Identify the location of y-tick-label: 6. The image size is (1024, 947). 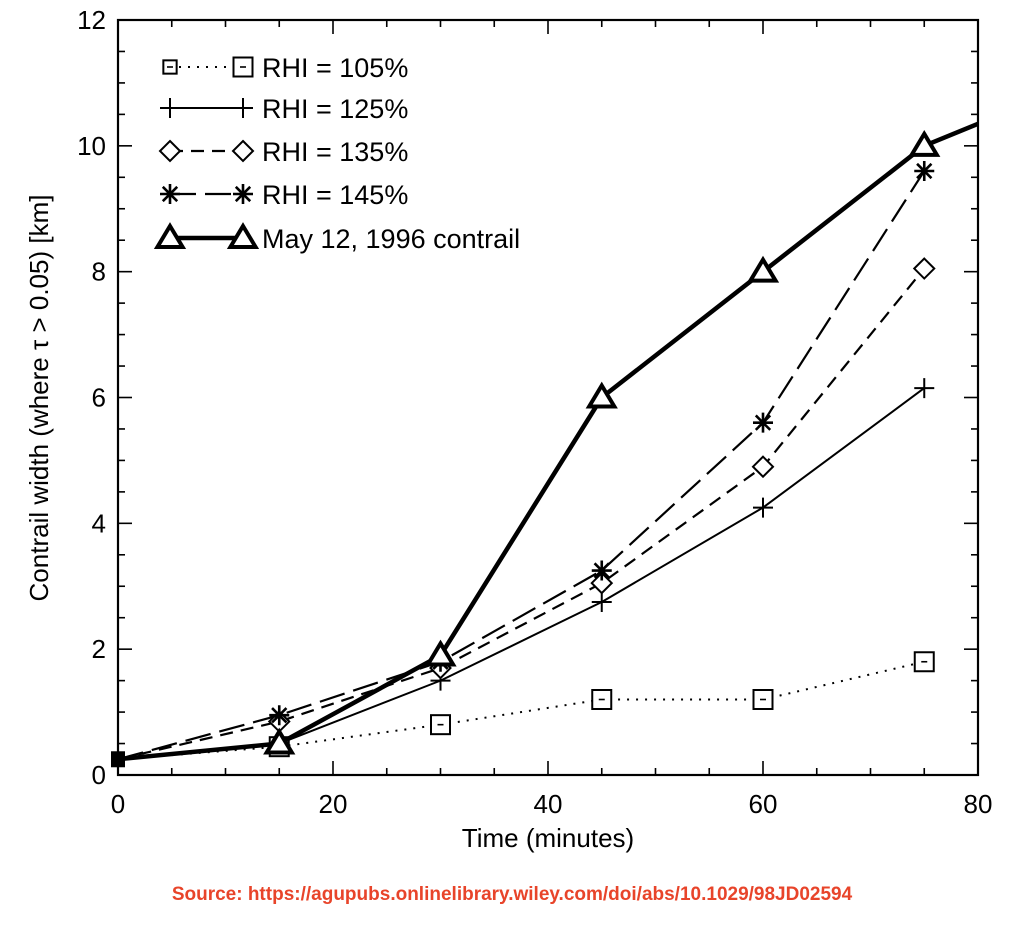
(99, 398).